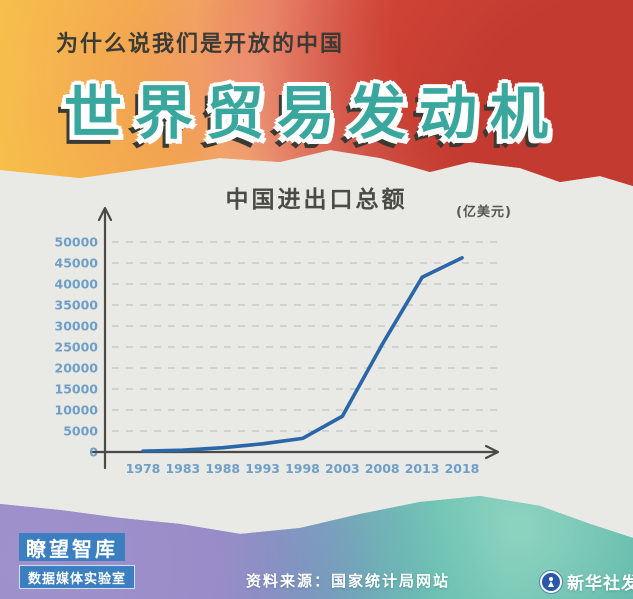  What do you see at coordinates (422, 468) in the screenshot?
I see `x-tick-label: 2013` at bounding box center [422, 468].